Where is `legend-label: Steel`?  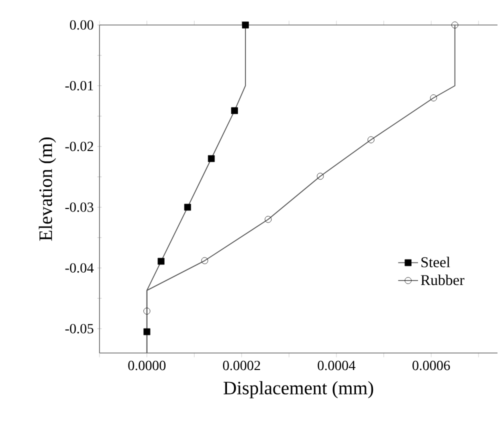
legend-label: Steel is located at coordinates (435, 262).